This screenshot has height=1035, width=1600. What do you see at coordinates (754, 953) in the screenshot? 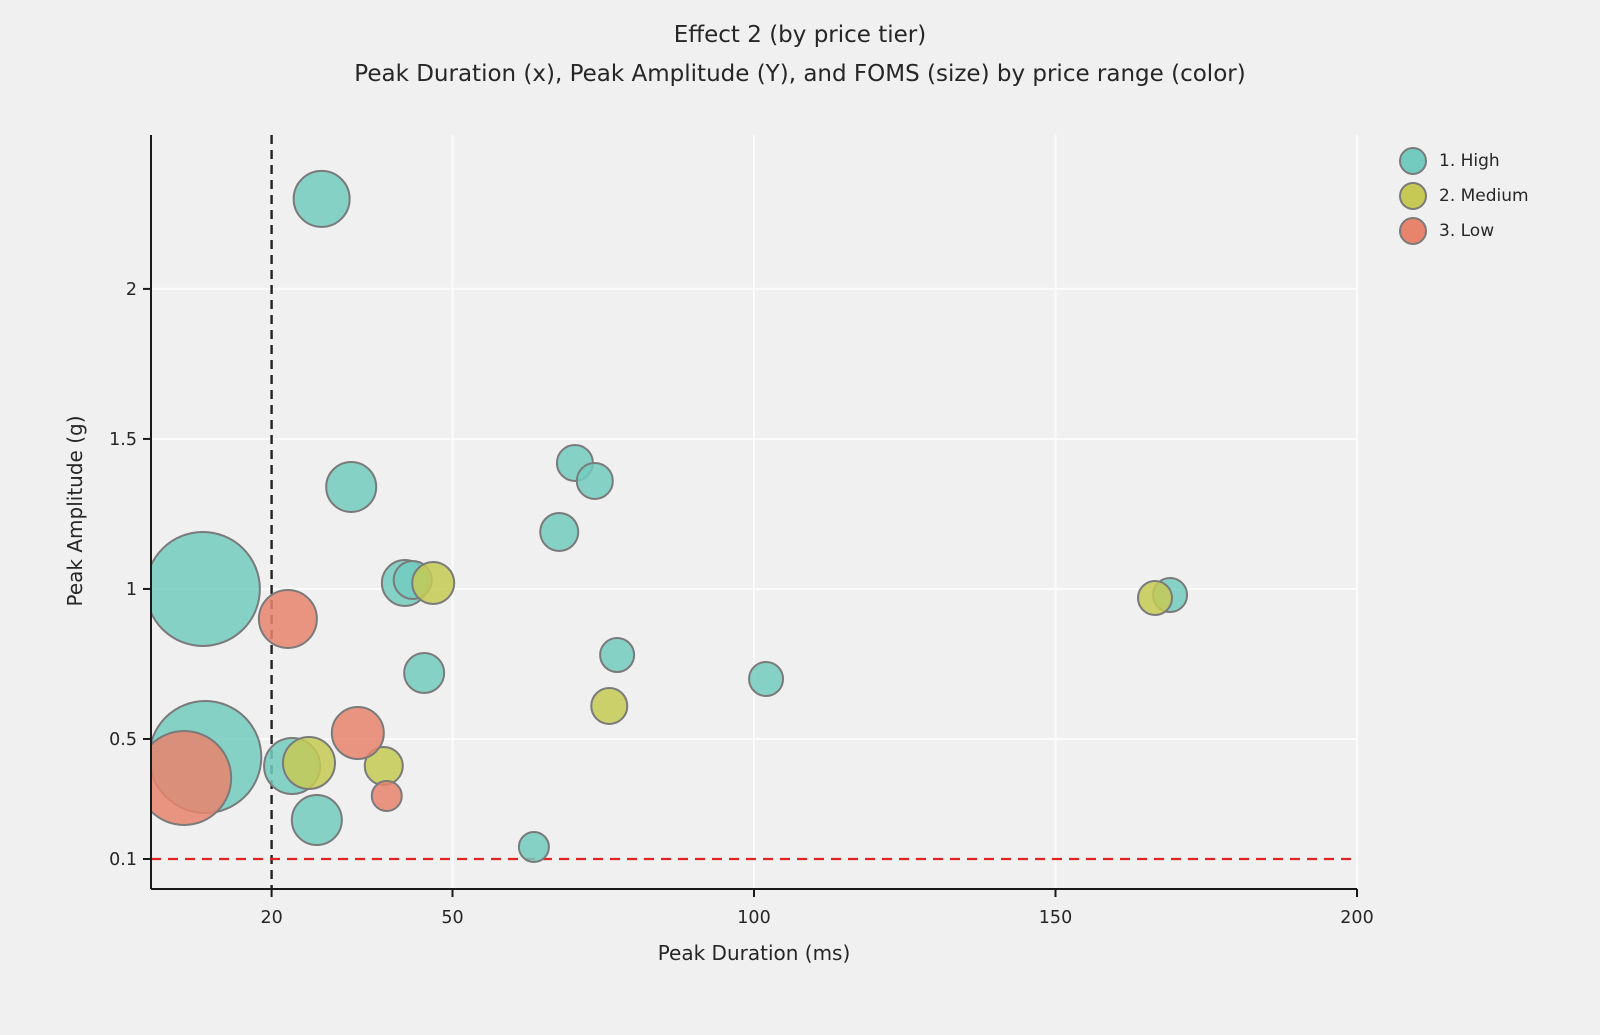
I see `x-axis-label: Peak Duration (ms)` at bounding box center [754, 953].